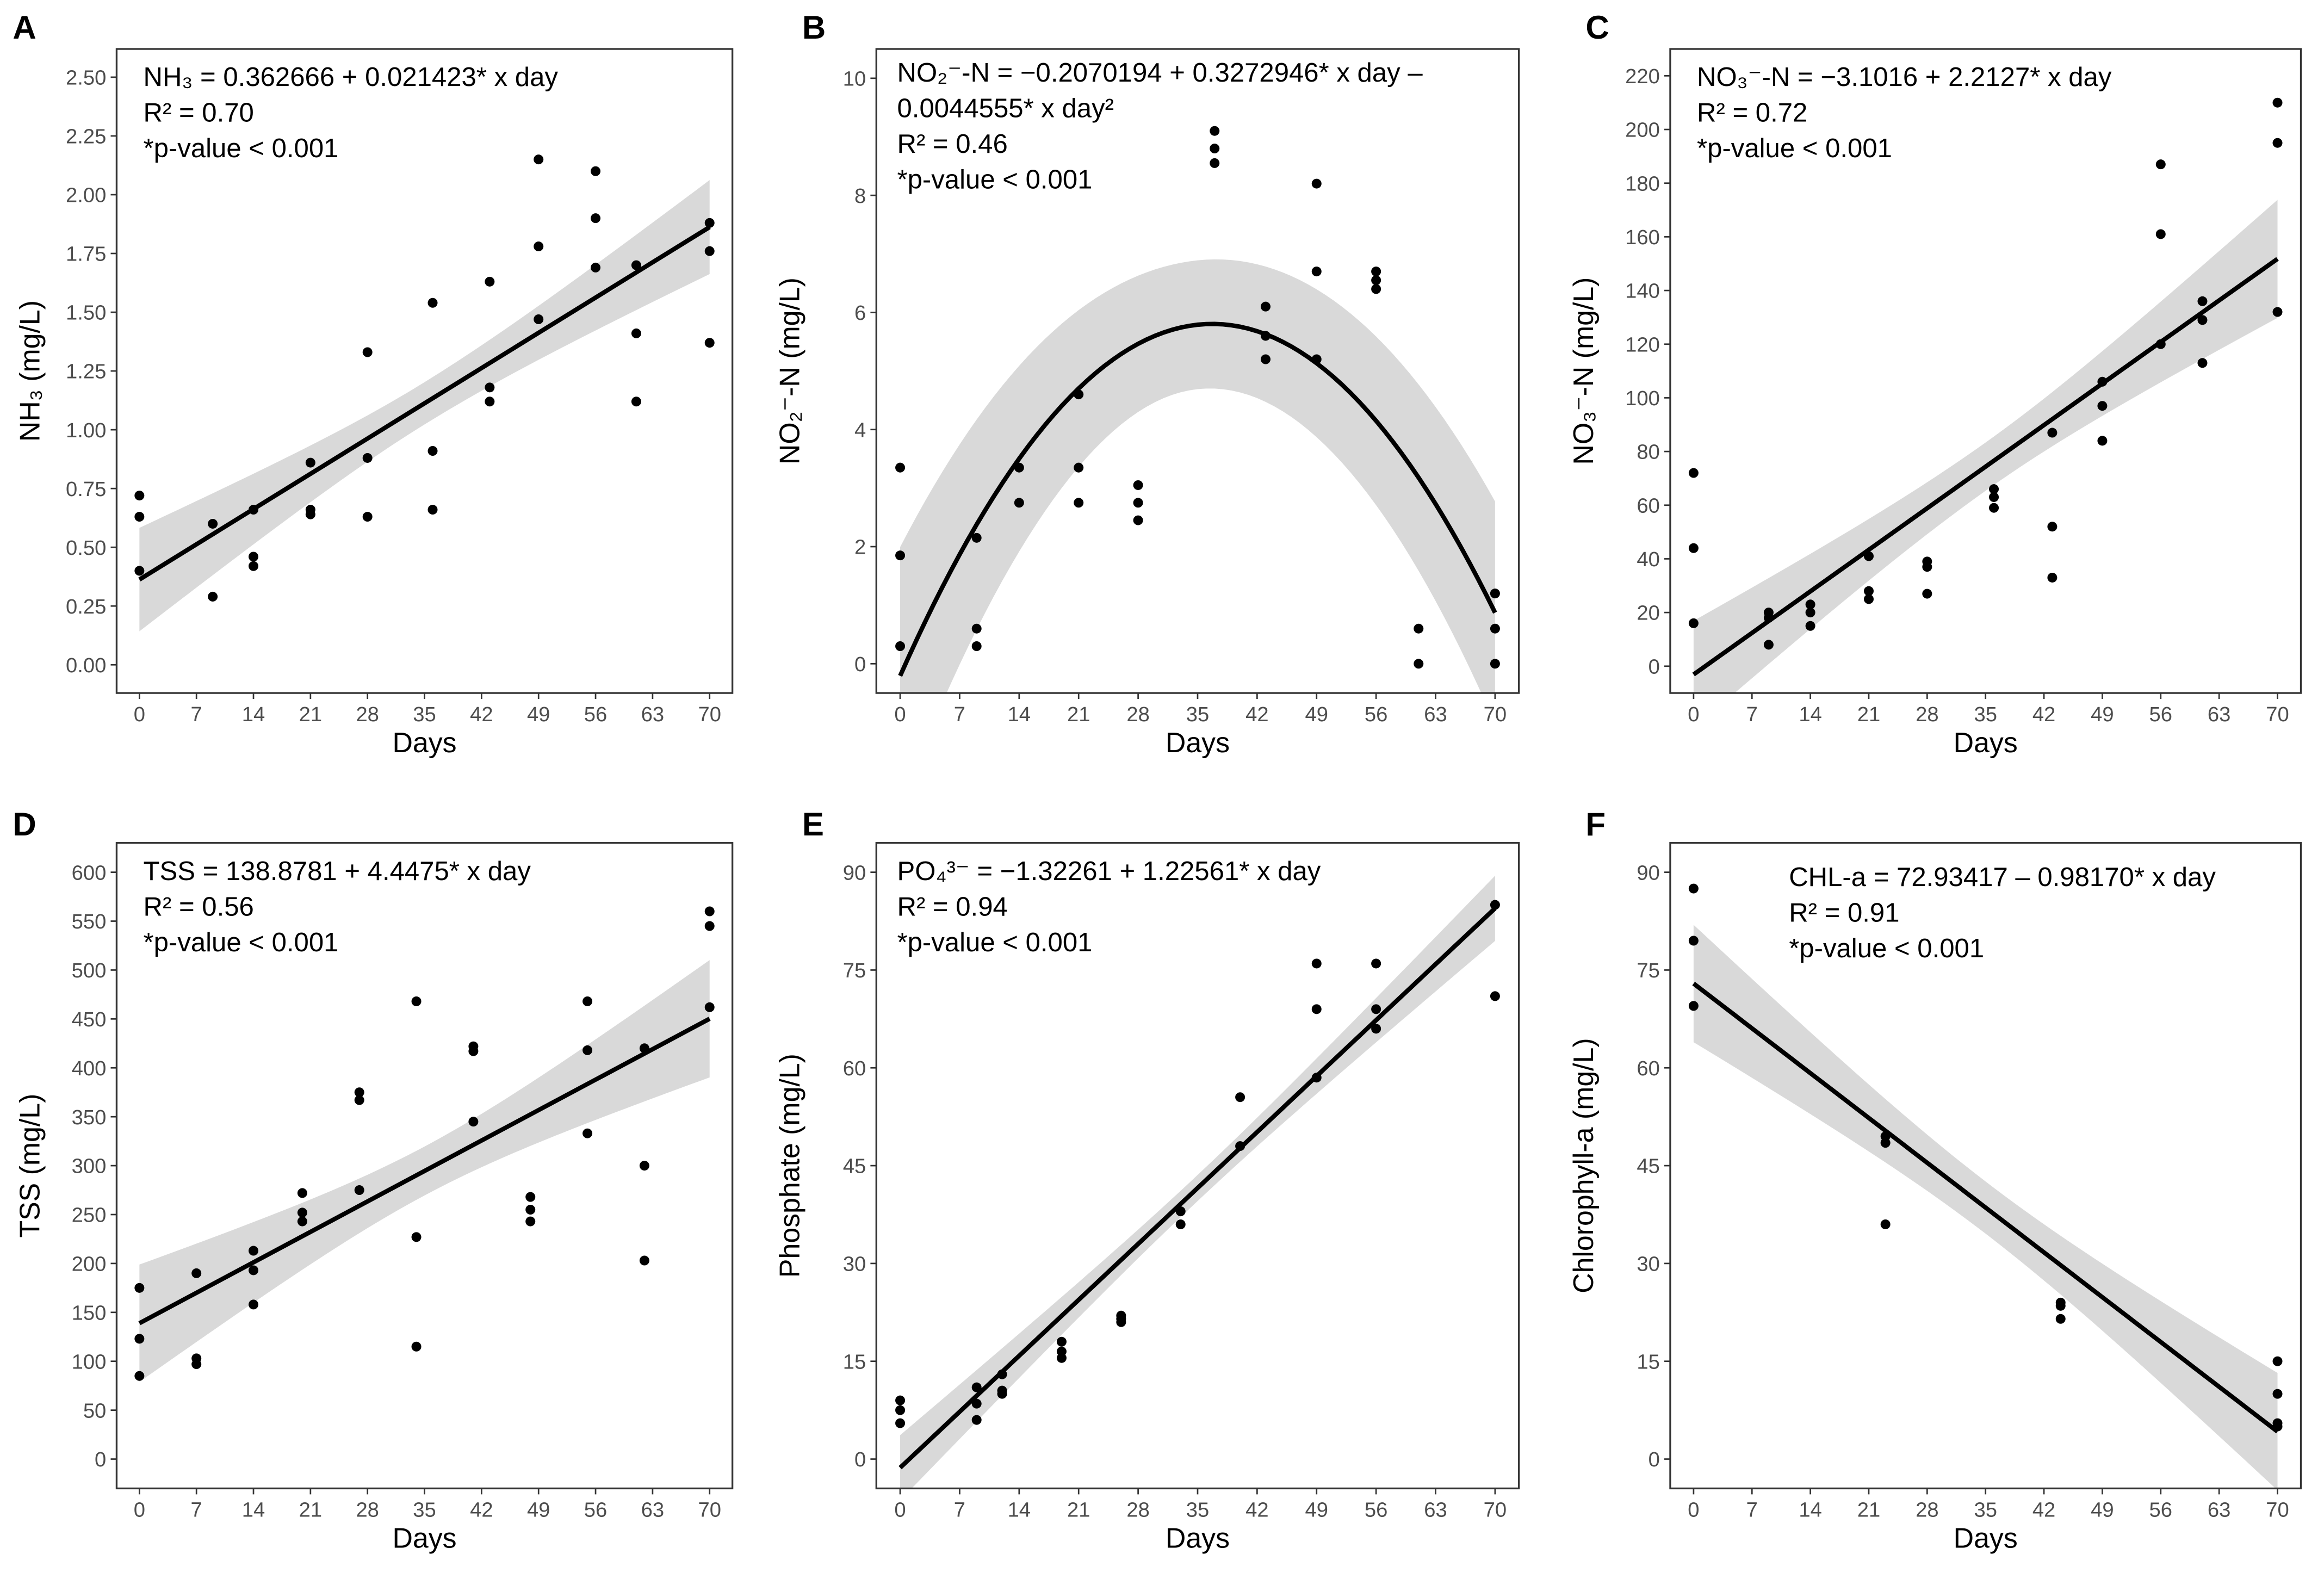  I want to click on equation-line: R² = 0.72, so click(1752, 113).